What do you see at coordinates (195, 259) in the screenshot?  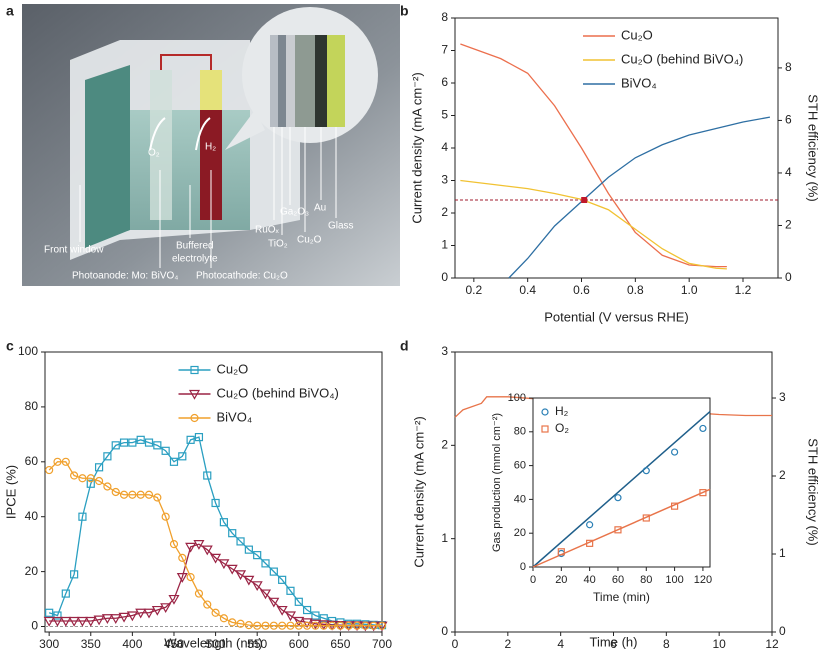 I see `label: electrolyte` at bounding box center [195, 259].